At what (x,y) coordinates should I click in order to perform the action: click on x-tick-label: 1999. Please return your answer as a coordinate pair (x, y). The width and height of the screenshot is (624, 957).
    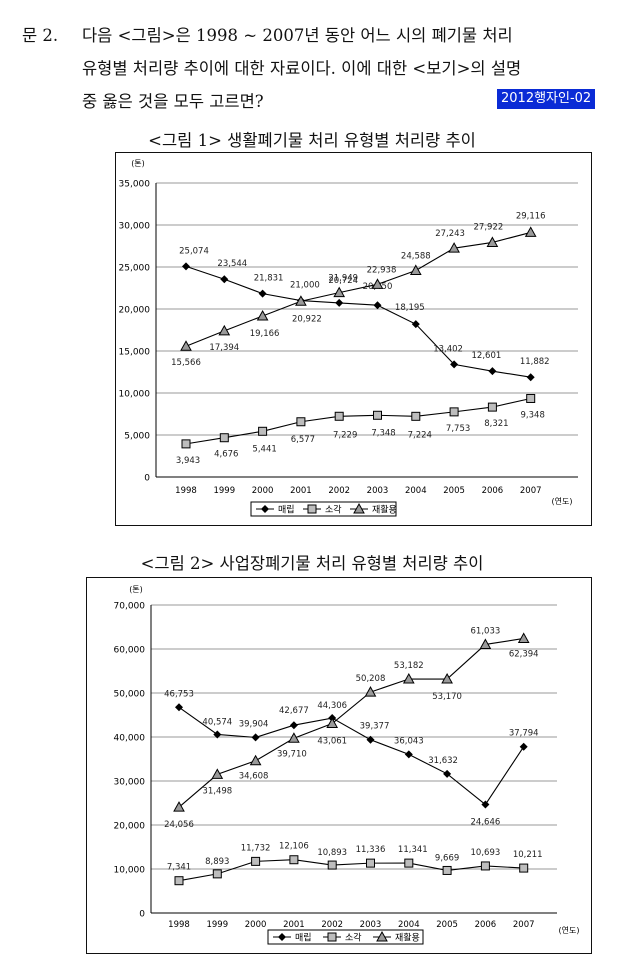
    Looking at the image, I should click on (217, 925).